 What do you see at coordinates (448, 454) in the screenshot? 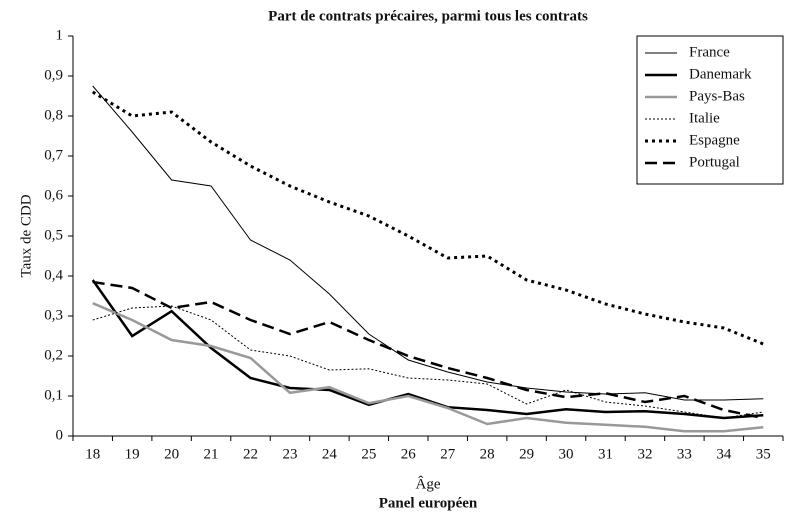
I see `x-tick-label: 27` at bounding box center [448, 454].